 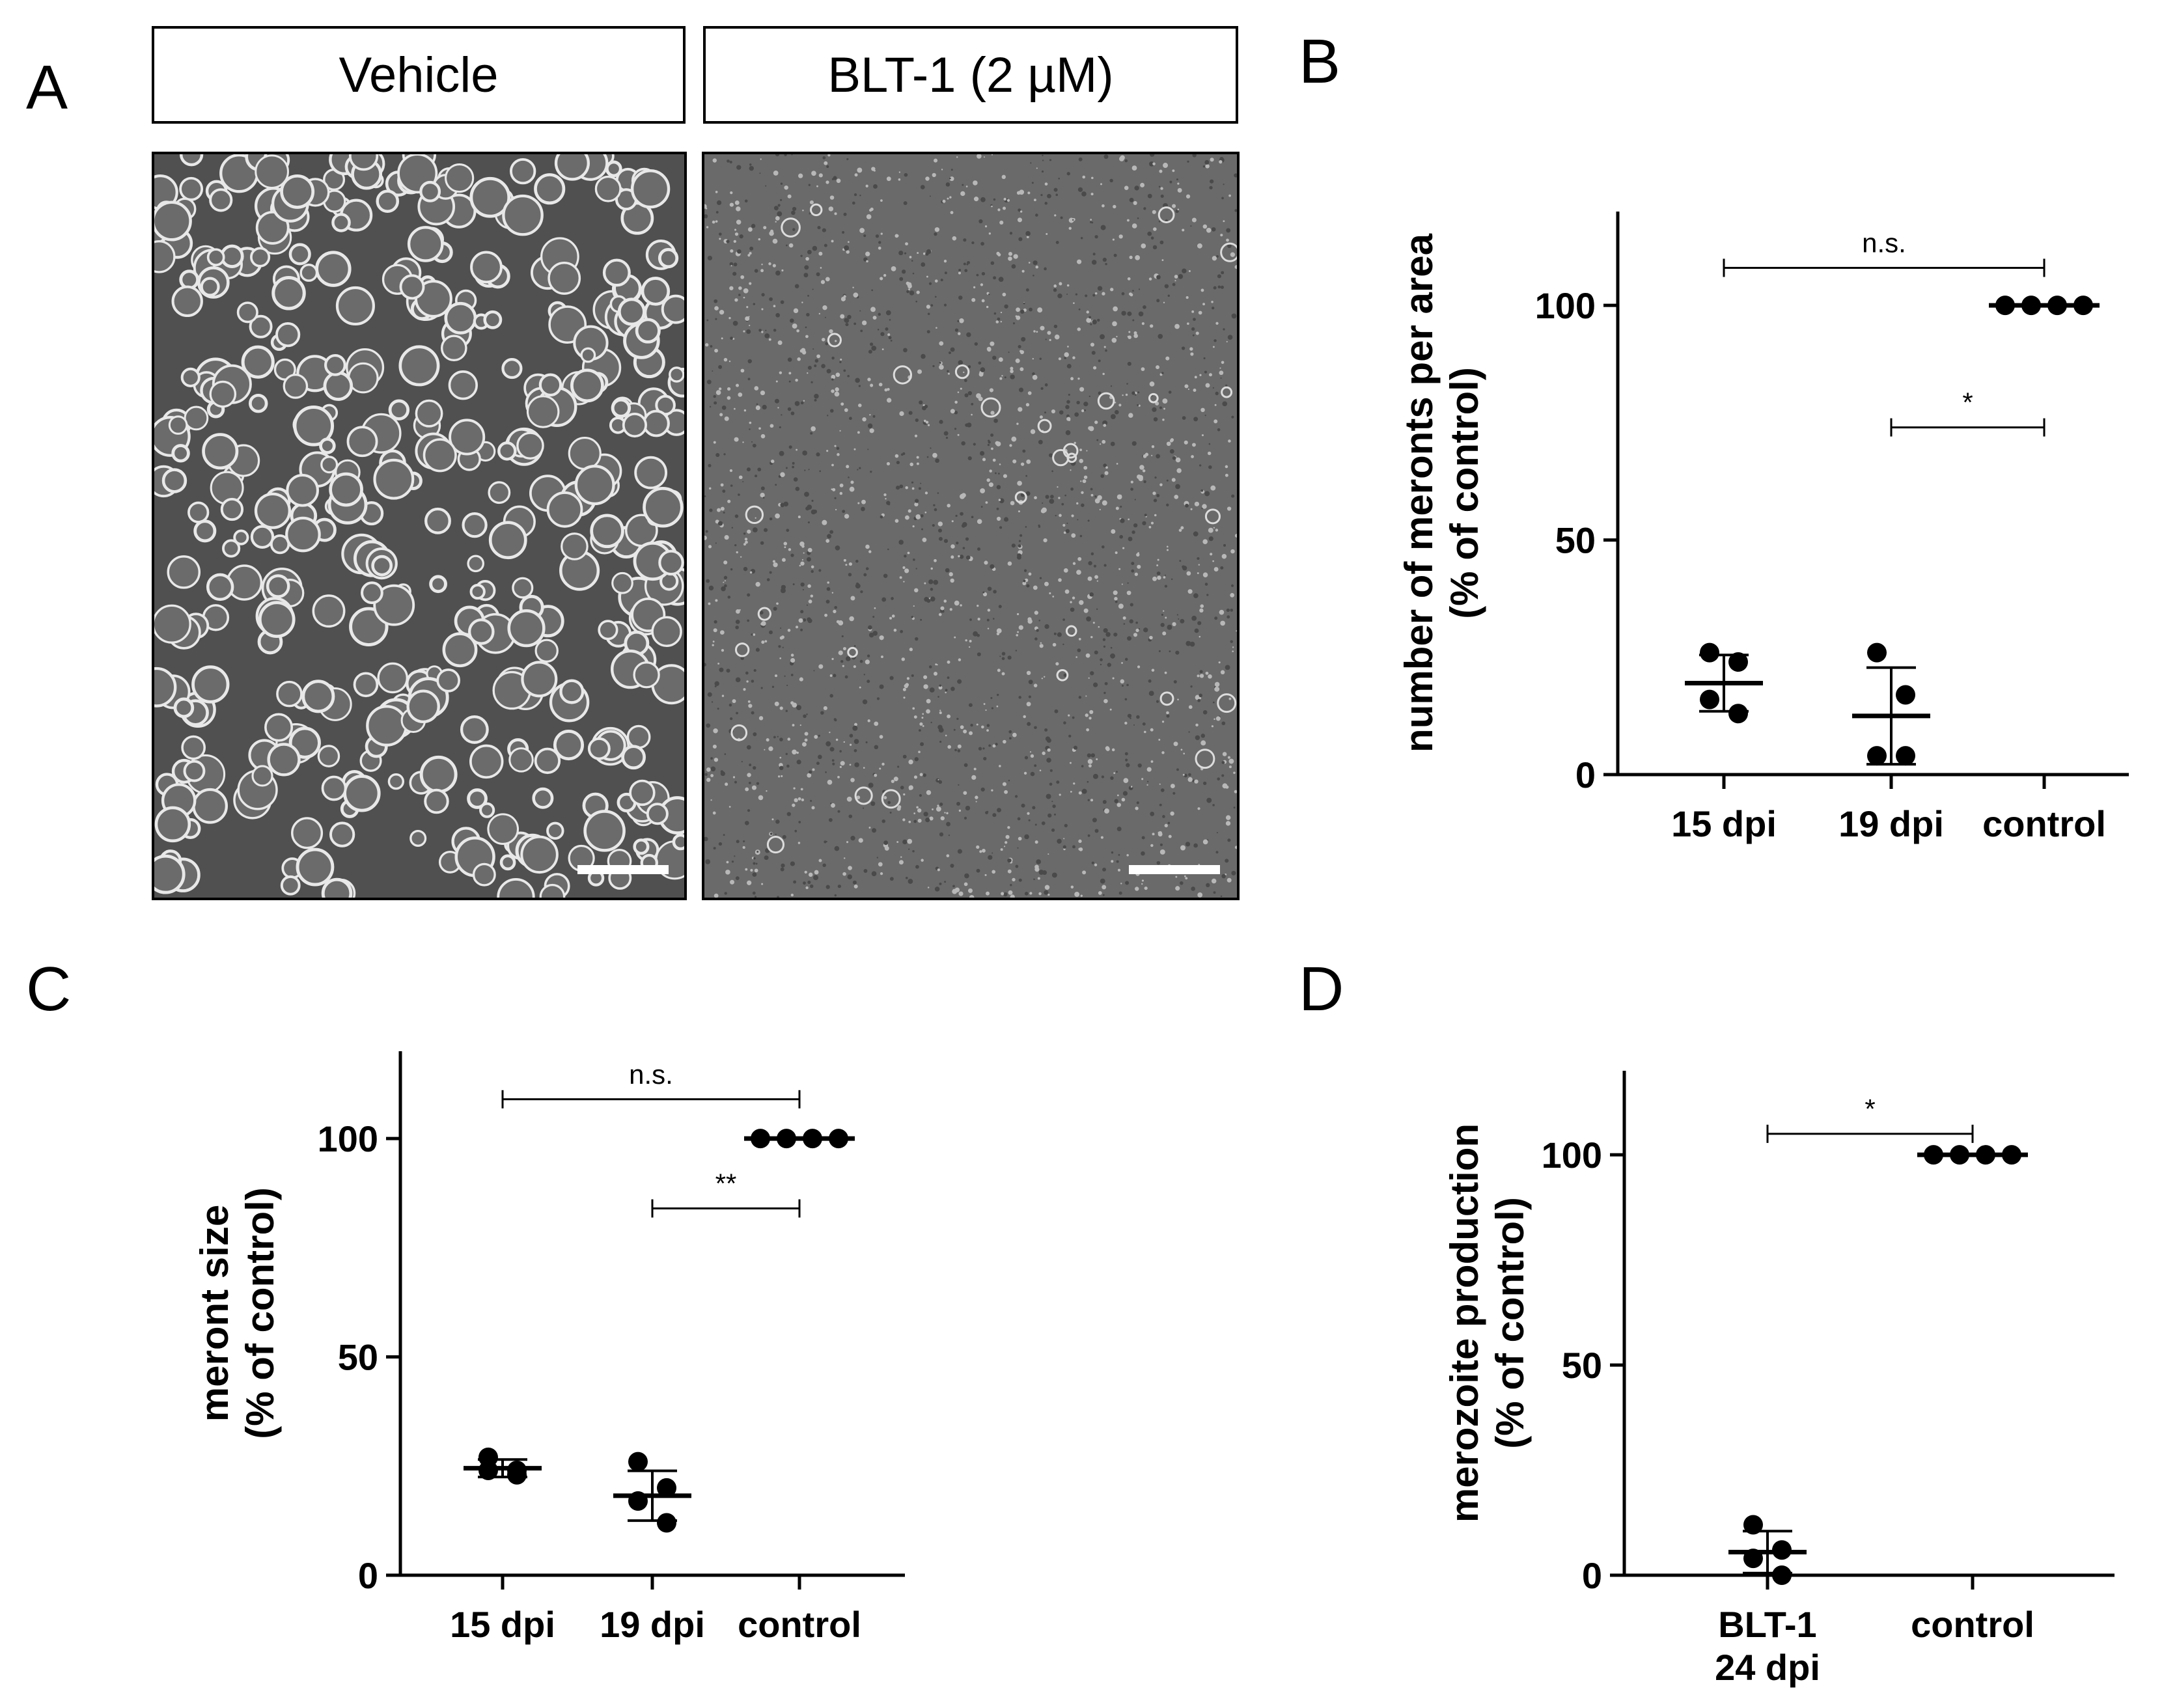 What do you see at coordinates (726, 1183) in the screenshot?
I see `significance-label: **` at bounding box center [726, 1183].